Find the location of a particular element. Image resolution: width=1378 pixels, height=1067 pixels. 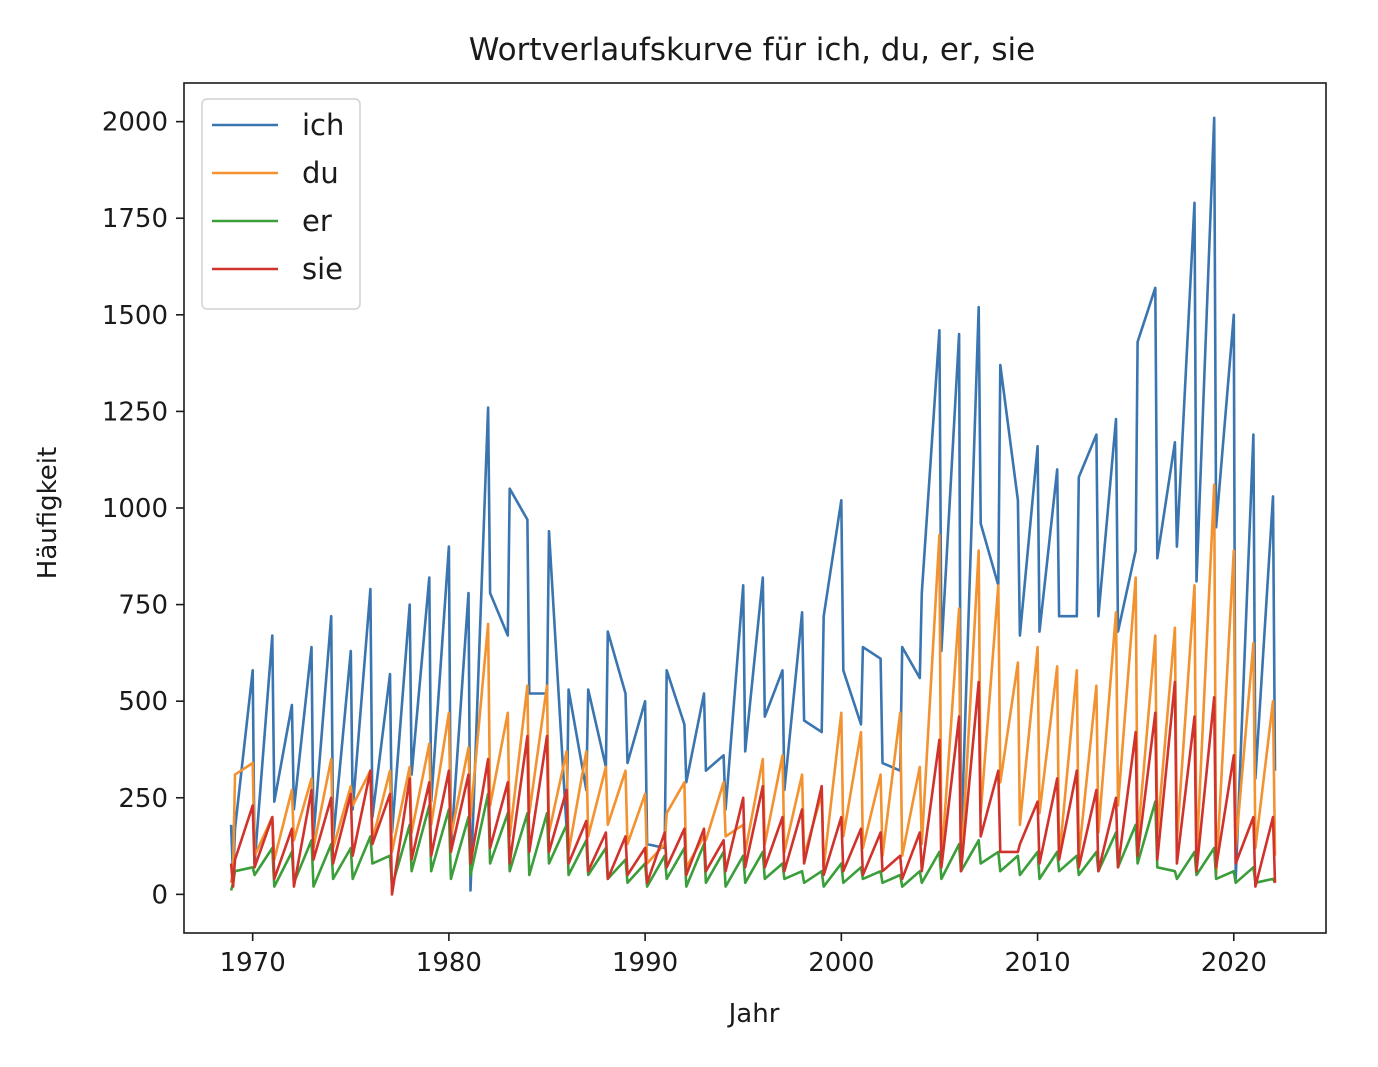

chart-title: Wortverlaufskurve für ich, du, er, sie is located at coordinates (752, 50).